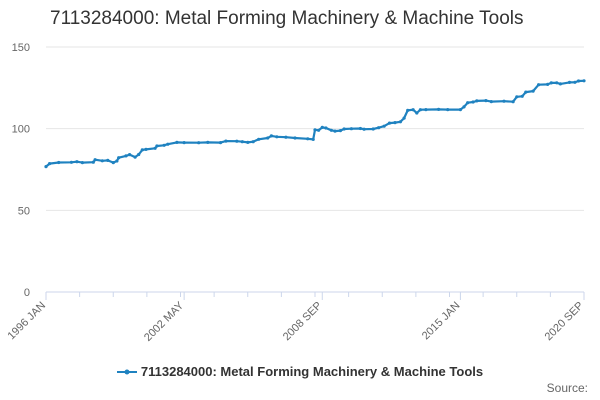 The image size is (600, 400). I want to click on x-tick-label: 1996 JAN, so click(26, 321).